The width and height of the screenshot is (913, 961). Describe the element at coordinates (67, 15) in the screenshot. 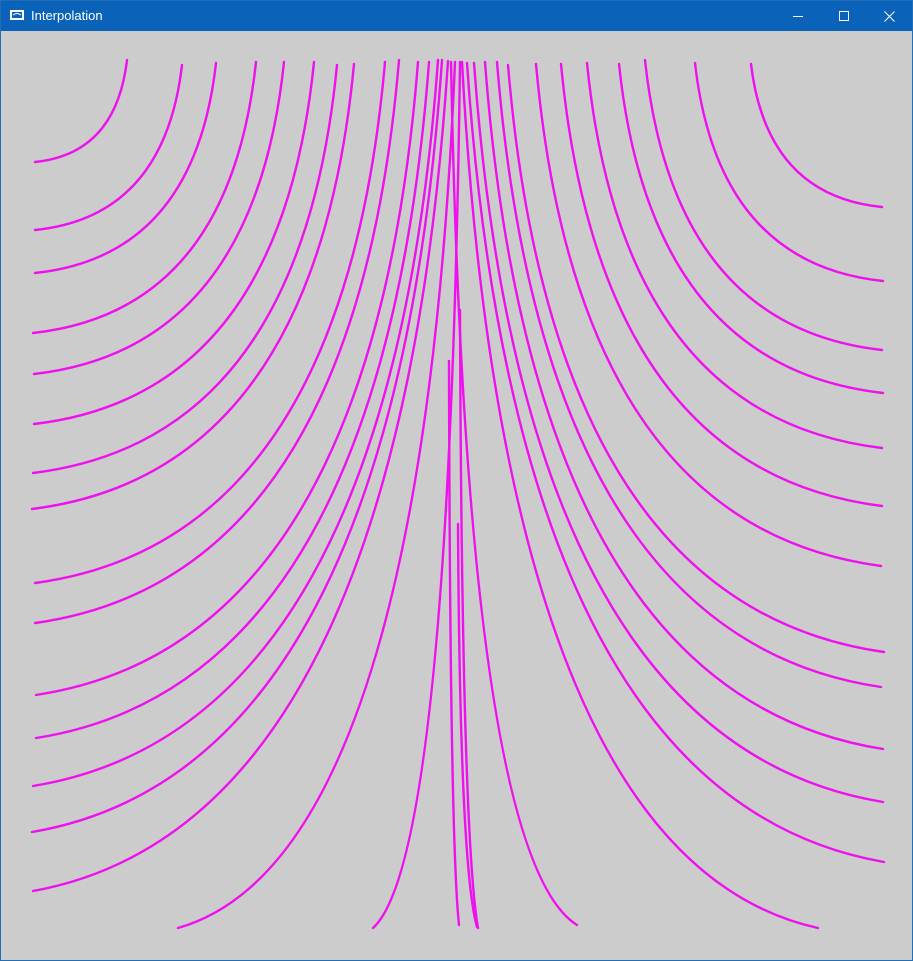

I see `window-title: Interpolation` at that location.